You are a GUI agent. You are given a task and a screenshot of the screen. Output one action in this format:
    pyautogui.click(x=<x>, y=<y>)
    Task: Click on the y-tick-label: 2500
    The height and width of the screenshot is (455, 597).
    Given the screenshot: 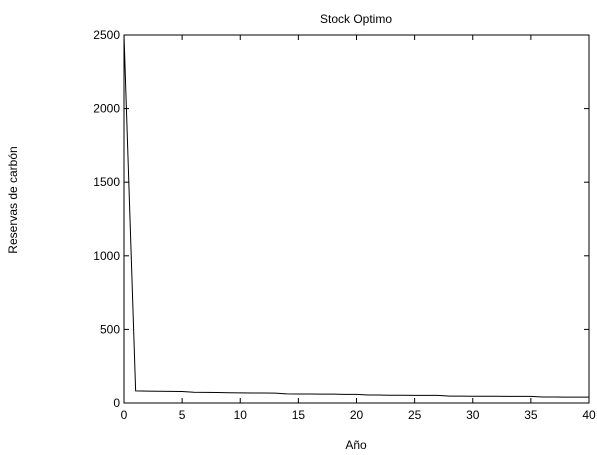 What is the action you would take?
    pyautogui.click(x=106, y=35)
    